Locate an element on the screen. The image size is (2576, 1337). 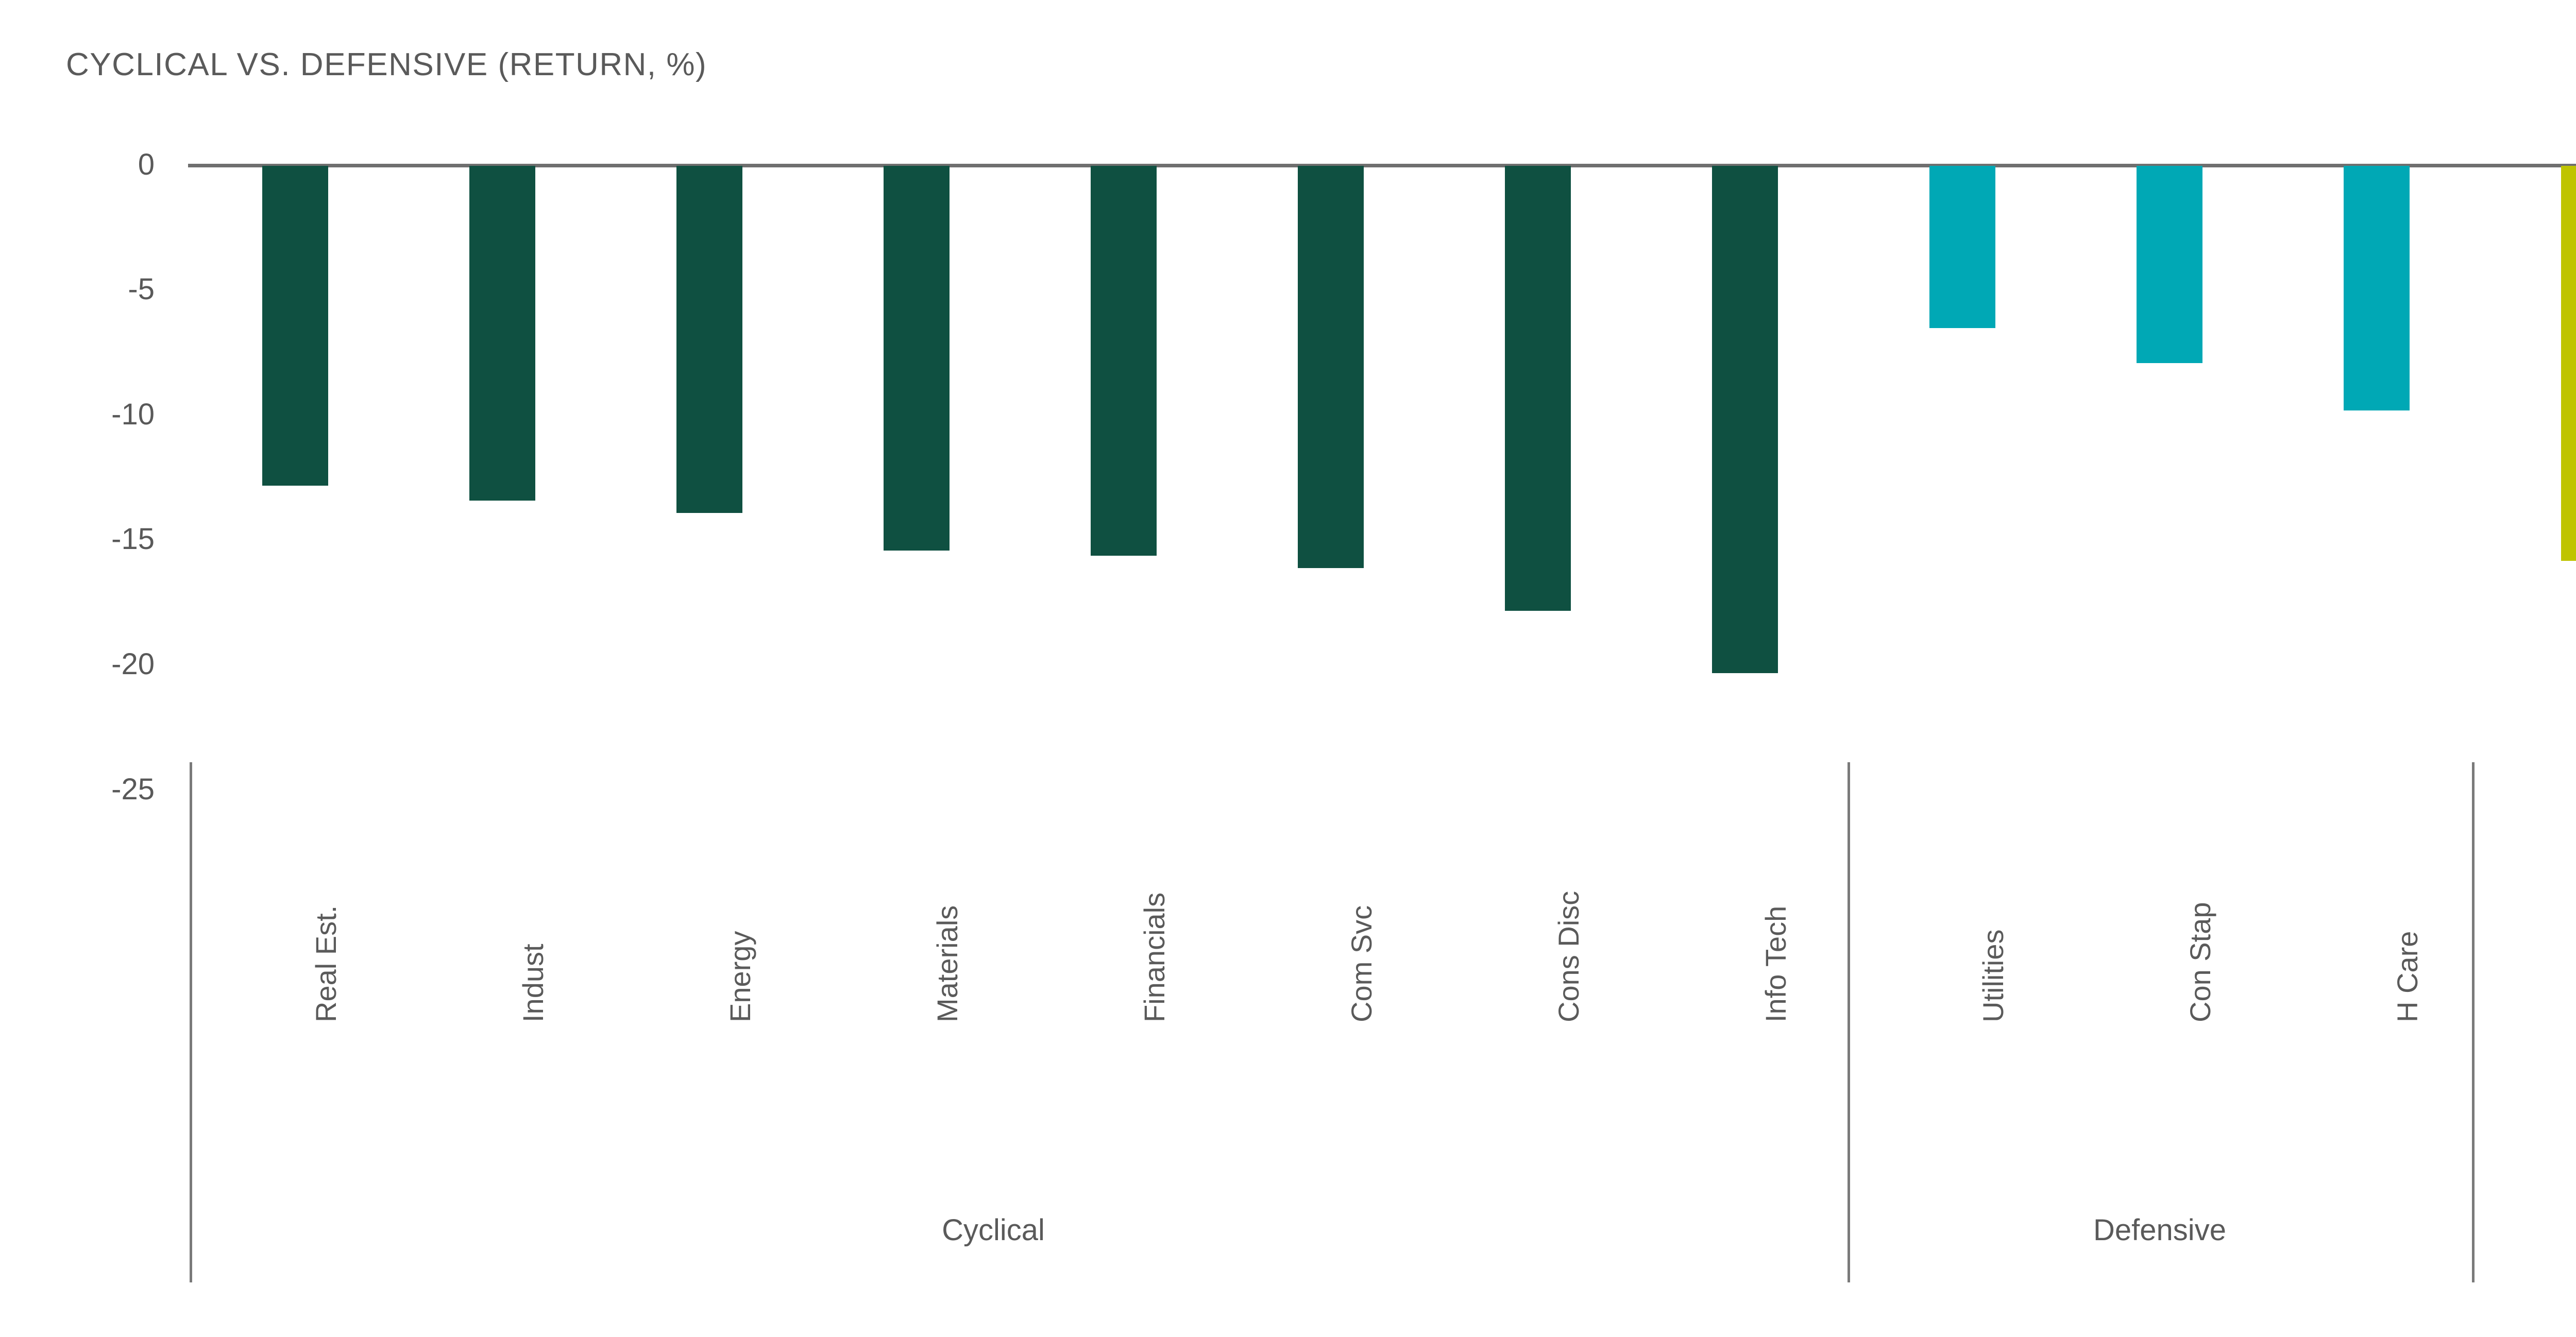
y-axis-tick-4: -20 is located at coordinates (133, 664).